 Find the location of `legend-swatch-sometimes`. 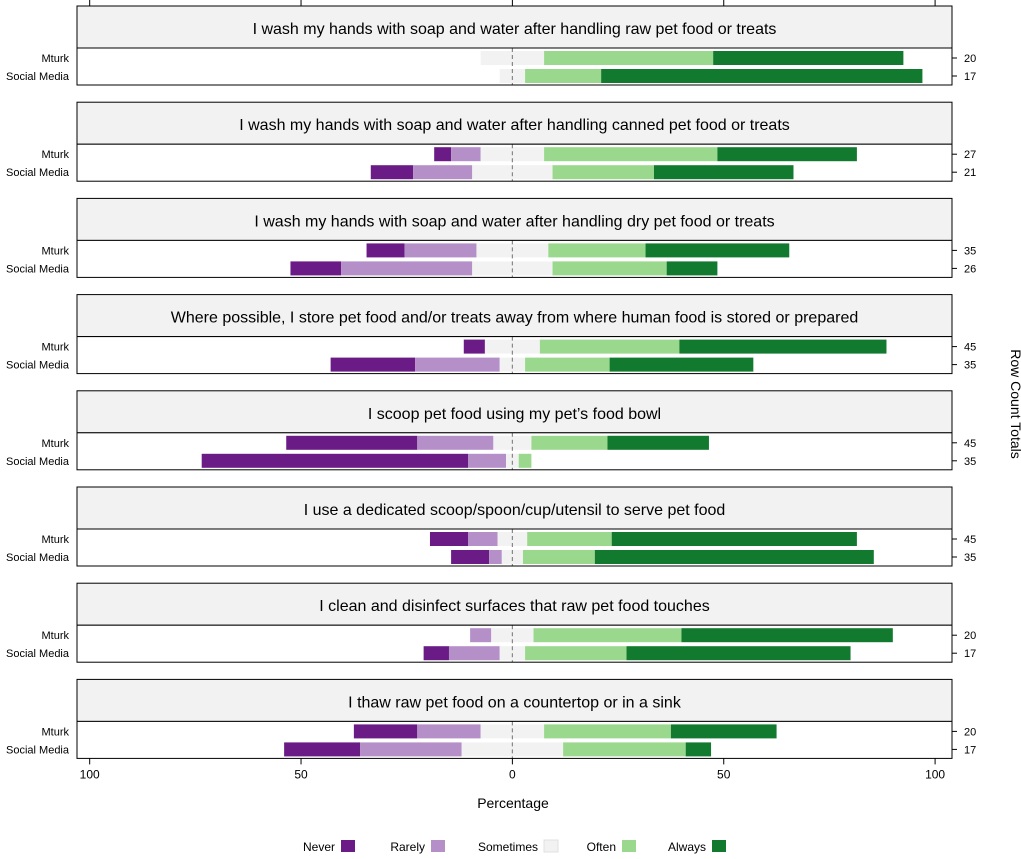

legend-swatch-sometimes is located at coordinates (551, 846).